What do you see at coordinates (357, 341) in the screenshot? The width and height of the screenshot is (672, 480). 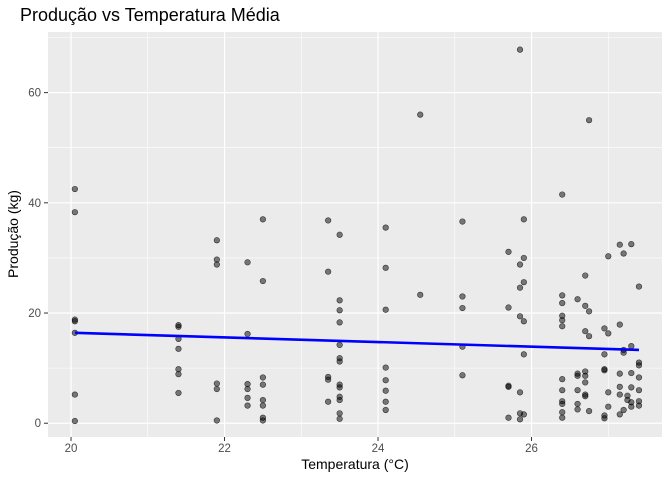 I see `trend-line` at bounding box center [357, 341].